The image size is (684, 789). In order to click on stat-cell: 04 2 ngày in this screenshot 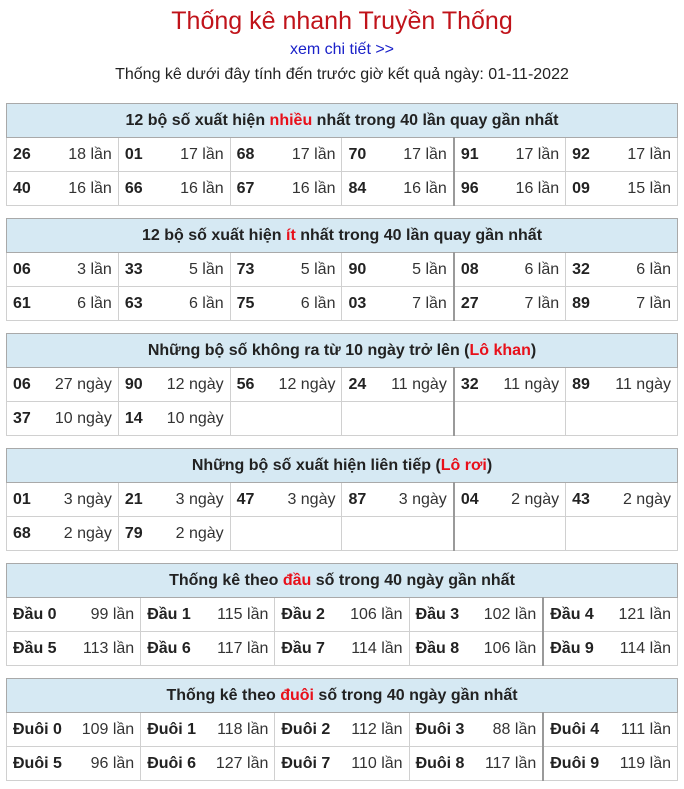, I will do `click(509, 499)`.